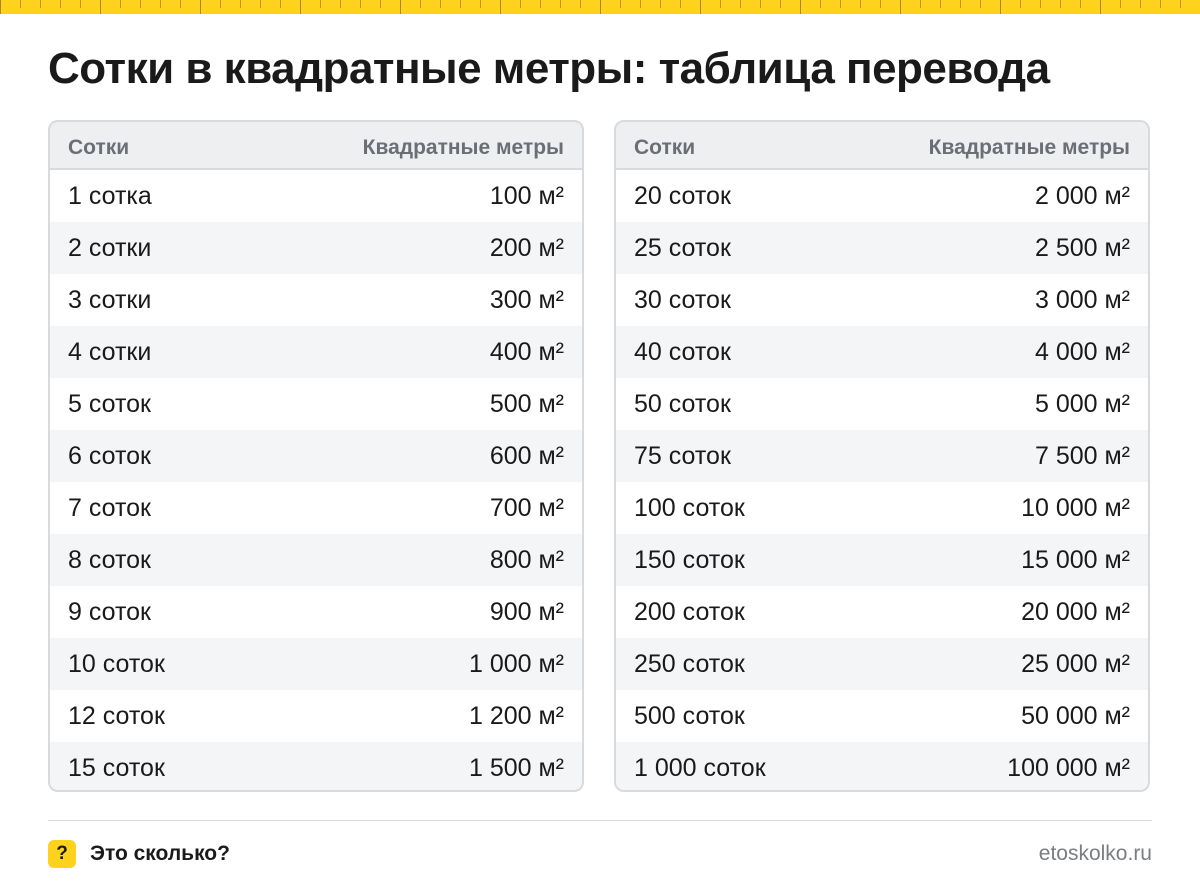 The height and width of the screenshot is (885, 1200). What do you see at coordinates (526, 351) in the screenshot?
I see `square-meters-value: 400 м²` at bounding box center [526, 351].